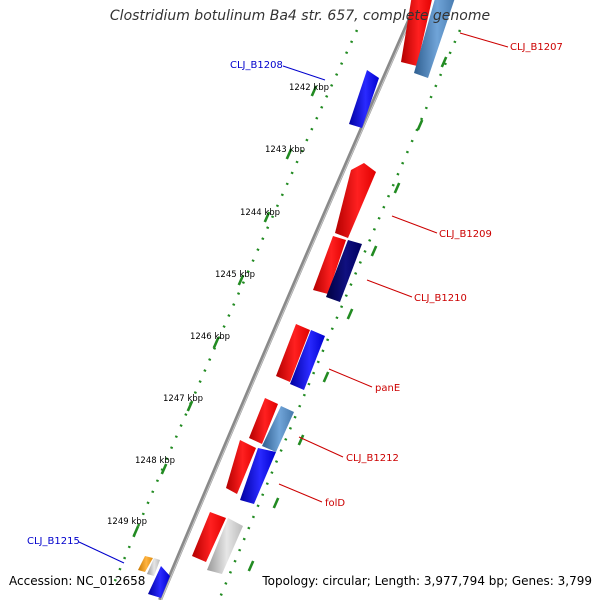 This screenshot has height=600, width=600. Describe the element at coordinates (53, 541) in the screenshot. I see `gene-label-clj-b1215: CLJ_B1215` at that location.